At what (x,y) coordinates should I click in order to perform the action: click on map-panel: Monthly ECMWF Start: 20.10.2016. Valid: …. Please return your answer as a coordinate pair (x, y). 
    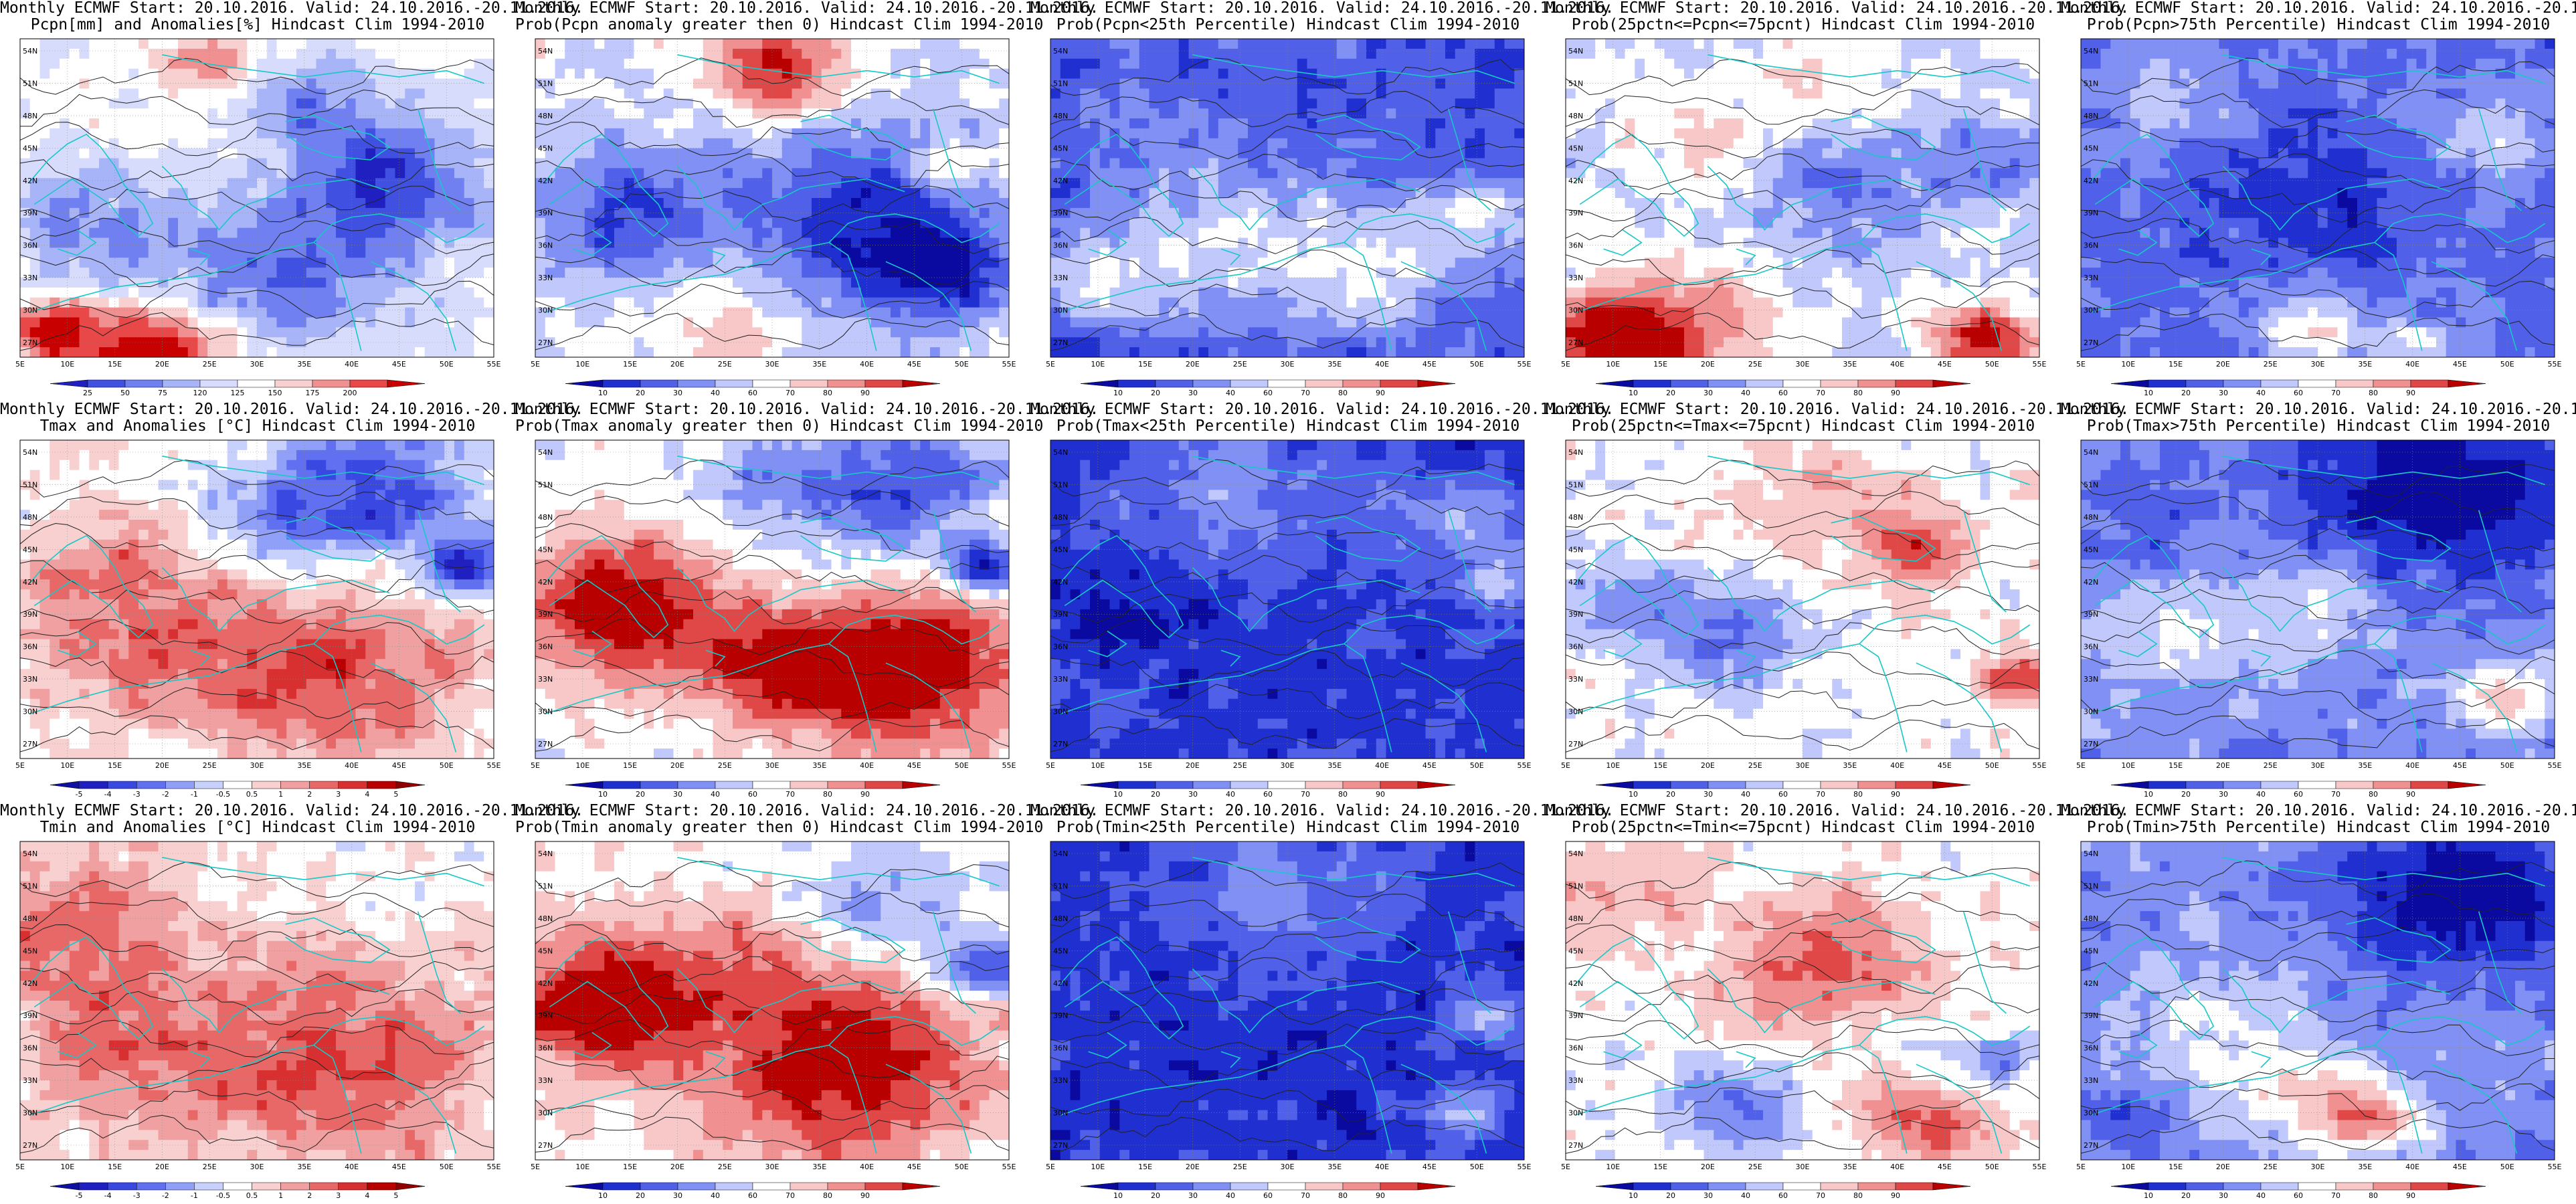
    Looking at the image, I should click on (1322, 1003).